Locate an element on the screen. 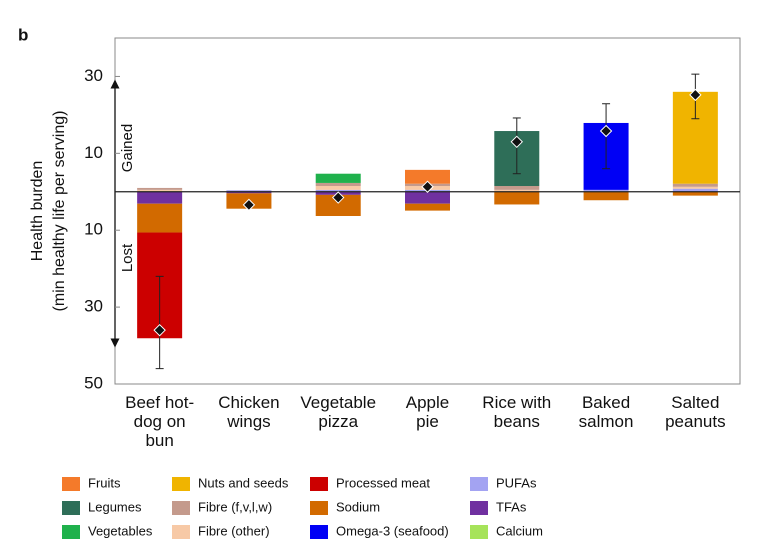 Image resolution: width=758 pixels, height=557 pixels. x-tick-label-line: salmon is located at coordinates (606, 421).